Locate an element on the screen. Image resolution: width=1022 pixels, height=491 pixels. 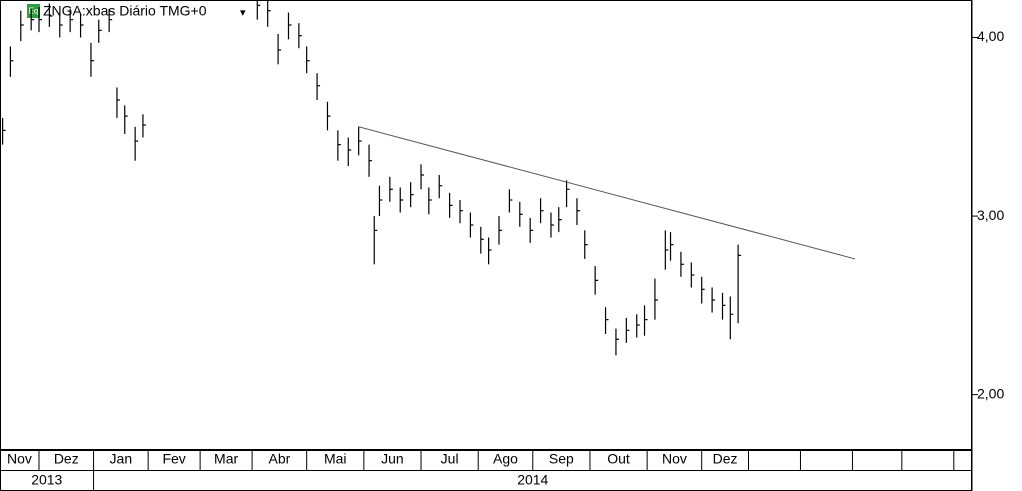
menu-arrow: ▾ is located at coordinates (243, 13).